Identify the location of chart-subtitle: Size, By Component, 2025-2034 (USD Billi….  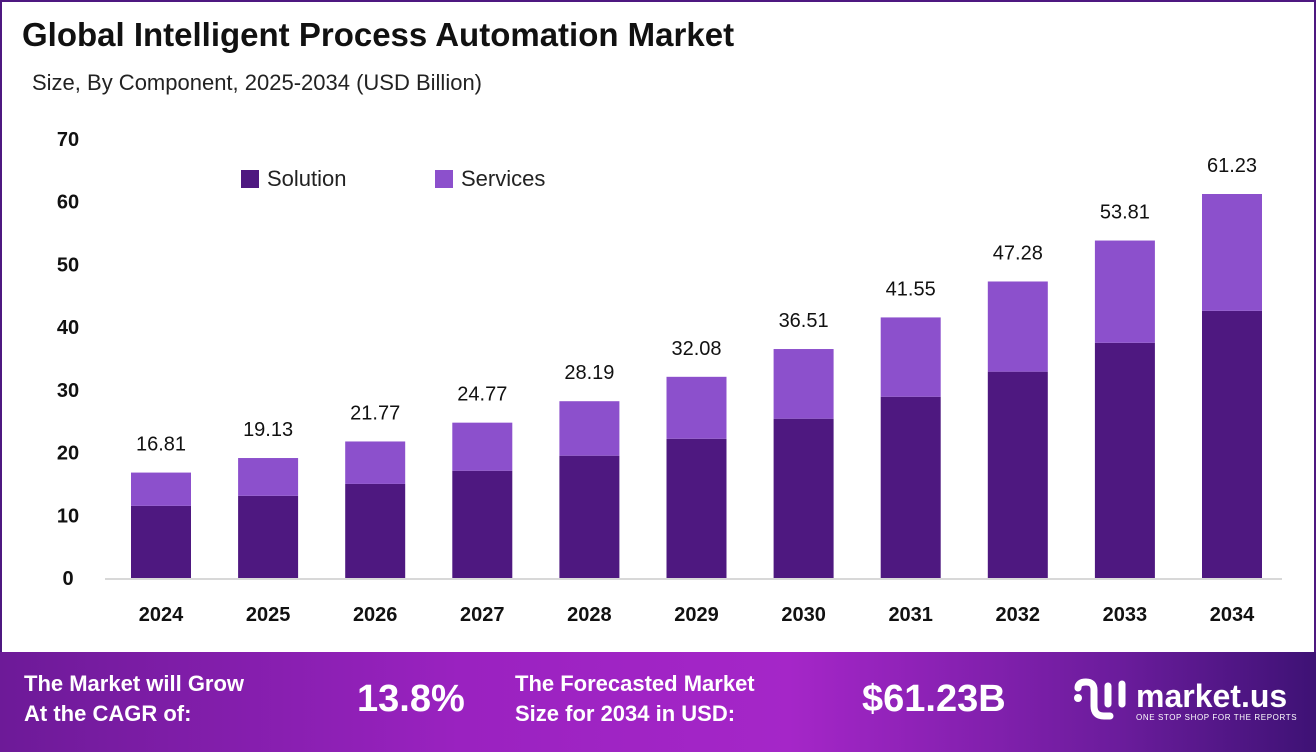
(257, 82).